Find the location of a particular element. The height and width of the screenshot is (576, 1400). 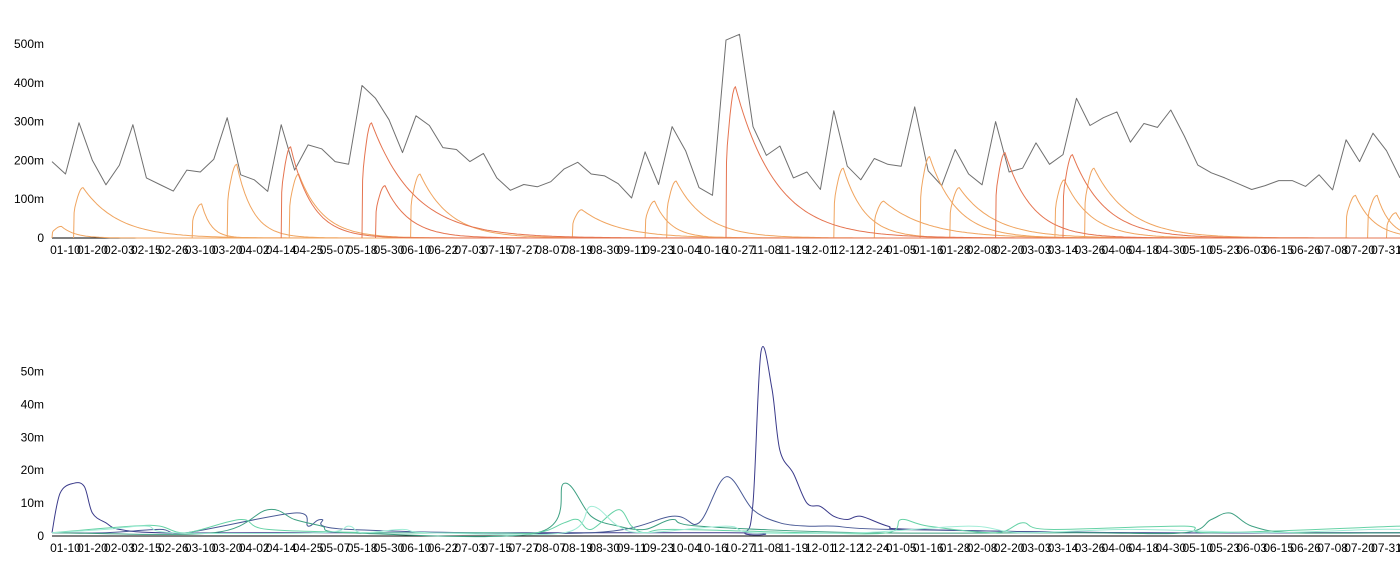

x-tick-label: 07-15 is located at coordinates (496, 548).